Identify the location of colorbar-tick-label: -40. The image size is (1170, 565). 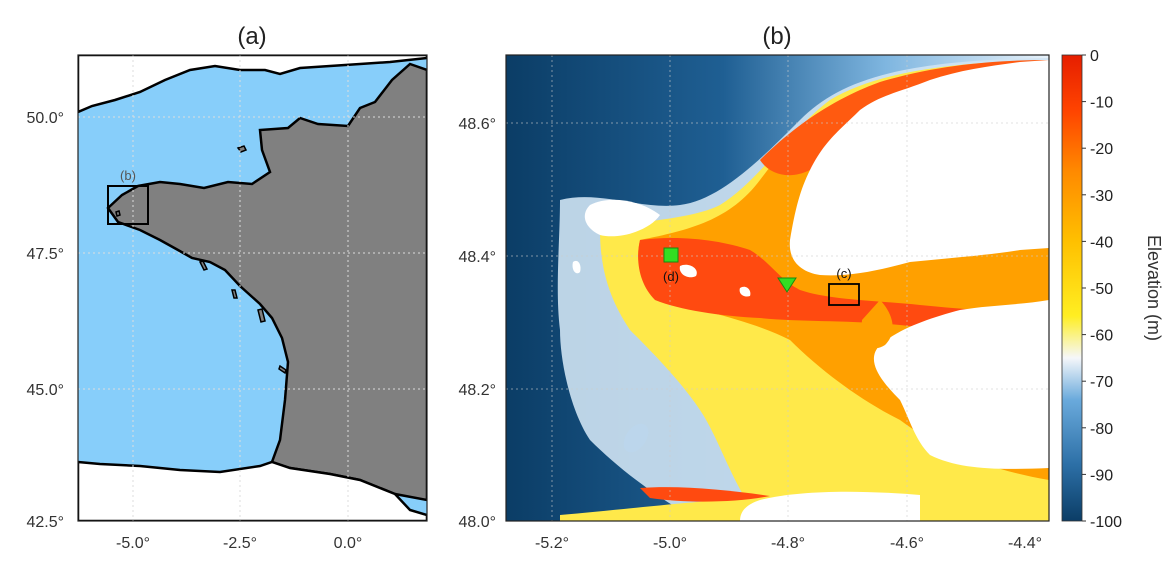
(1101, 242).